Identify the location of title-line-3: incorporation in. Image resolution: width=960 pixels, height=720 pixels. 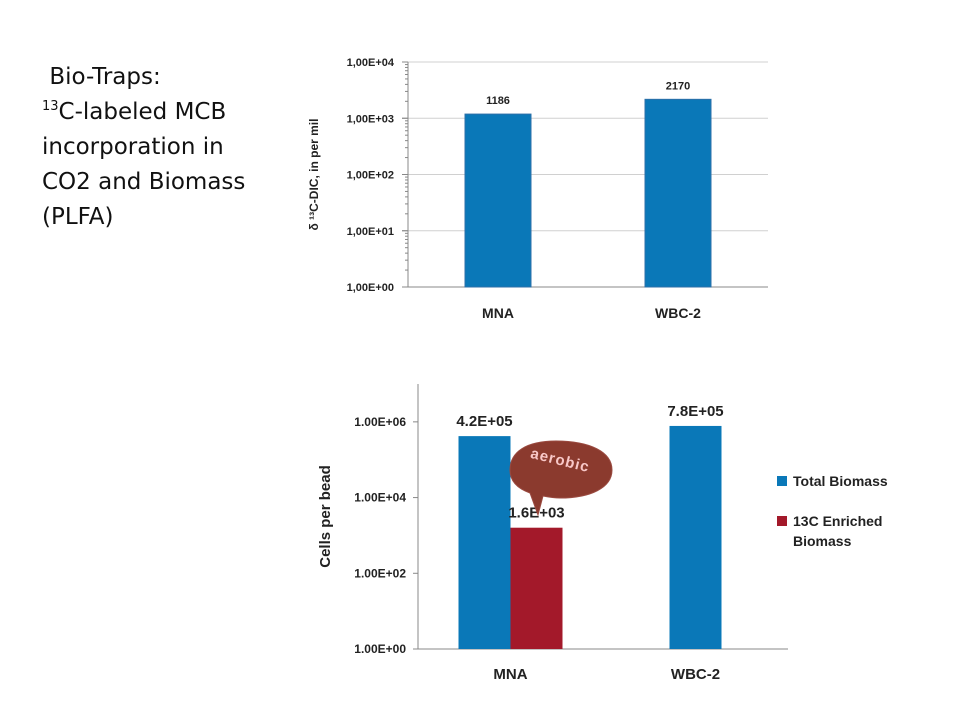
(133, 147).